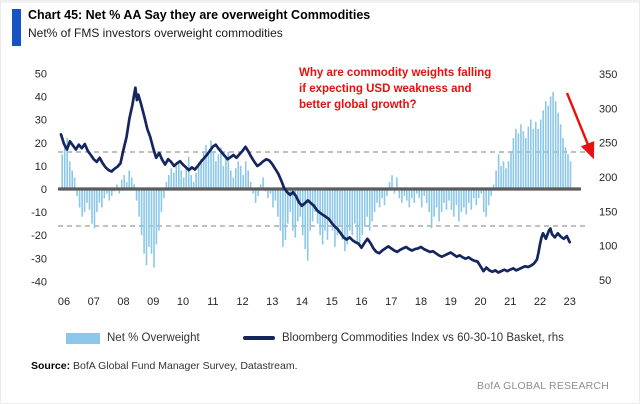  I want to click on legend-item-net-overweight: Net % Overweight, so click(133, 338).